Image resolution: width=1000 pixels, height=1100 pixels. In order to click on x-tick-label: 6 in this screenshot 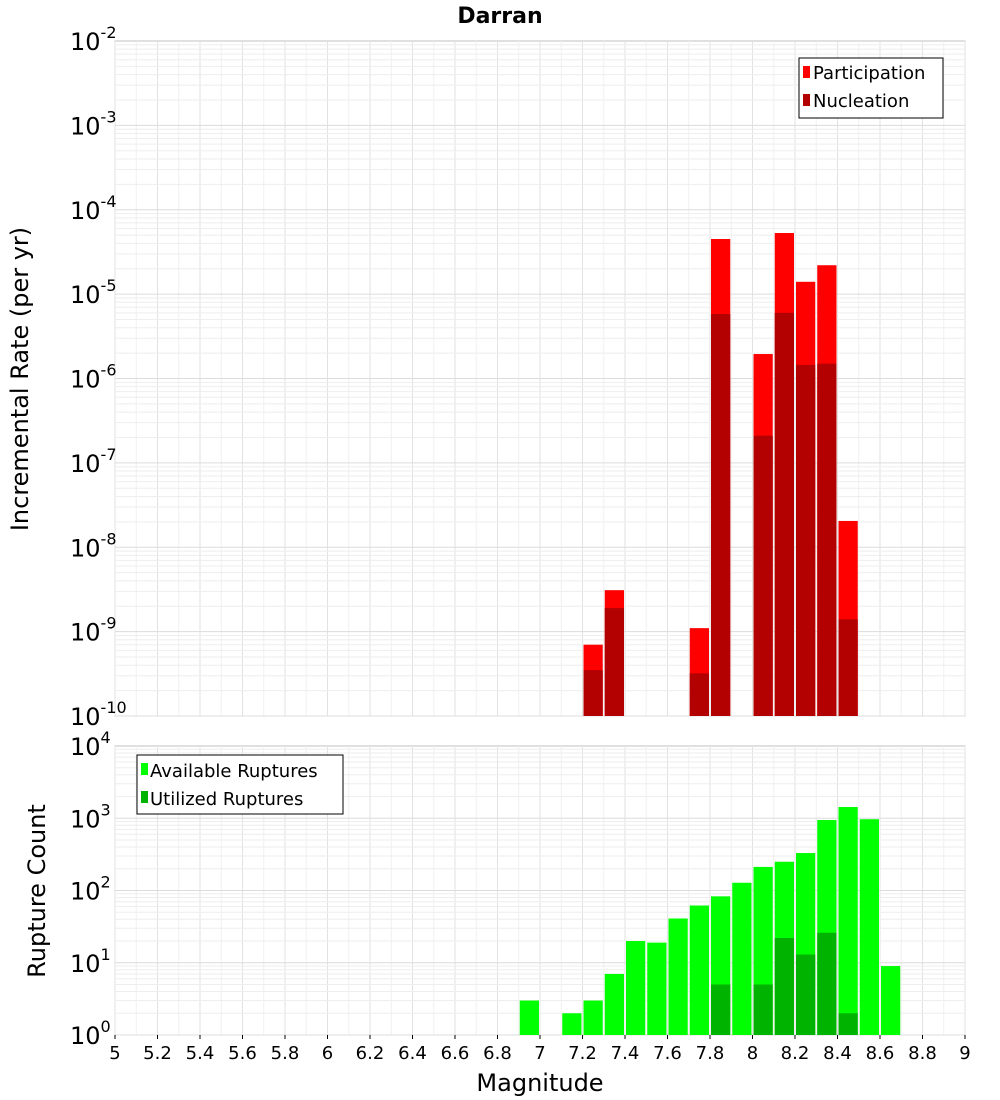, I will do `click(327, 1053)`.